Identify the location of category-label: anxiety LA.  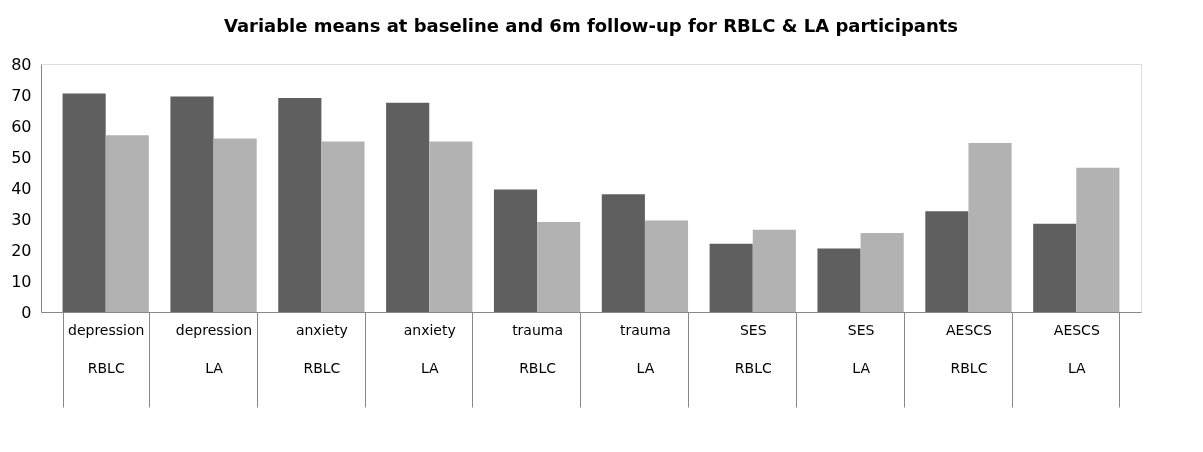
(429, 348).